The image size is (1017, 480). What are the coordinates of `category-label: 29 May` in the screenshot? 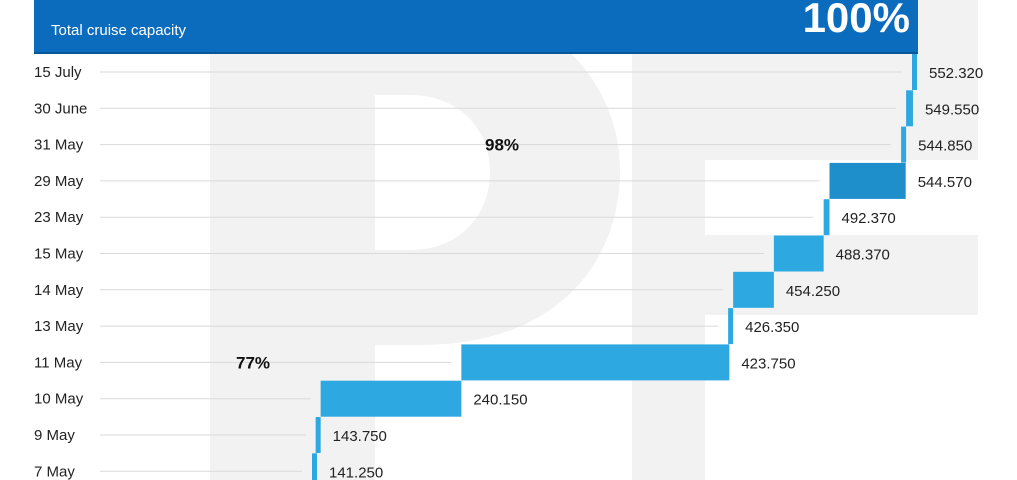 It's located at (59, 181).